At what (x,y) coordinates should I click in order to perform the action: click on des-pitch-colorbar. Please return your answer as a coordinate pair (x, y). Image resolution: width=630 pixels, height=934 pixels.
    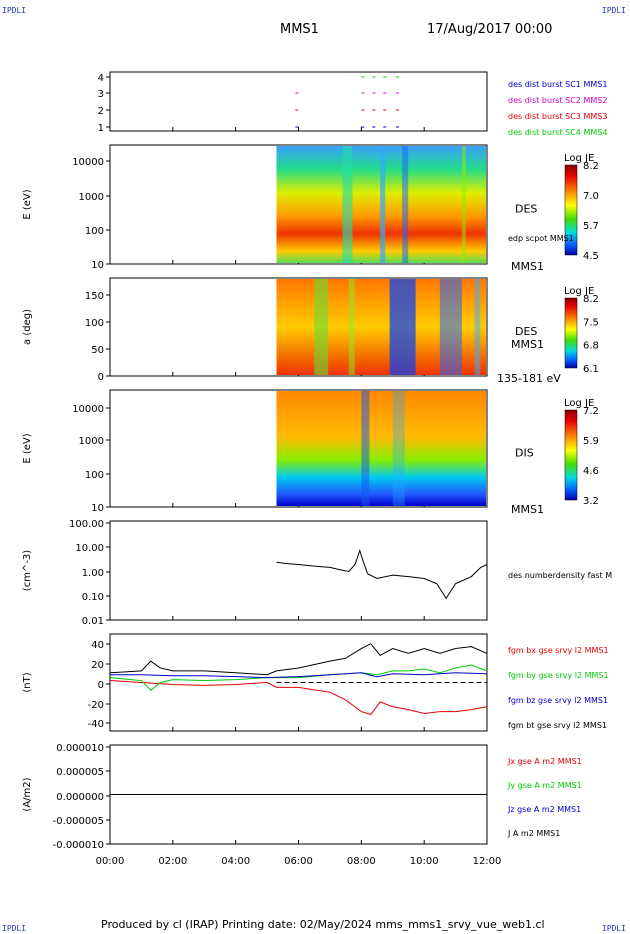
    Looking at the image, I should click on (571, 333).